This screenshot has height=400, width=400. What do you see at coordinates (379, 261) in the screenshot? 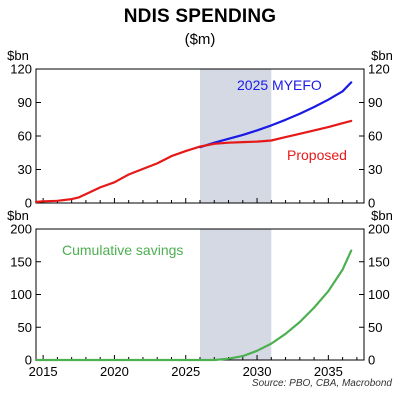
I see `y-tick-label-right: 150` at bounding box center [379, 261].